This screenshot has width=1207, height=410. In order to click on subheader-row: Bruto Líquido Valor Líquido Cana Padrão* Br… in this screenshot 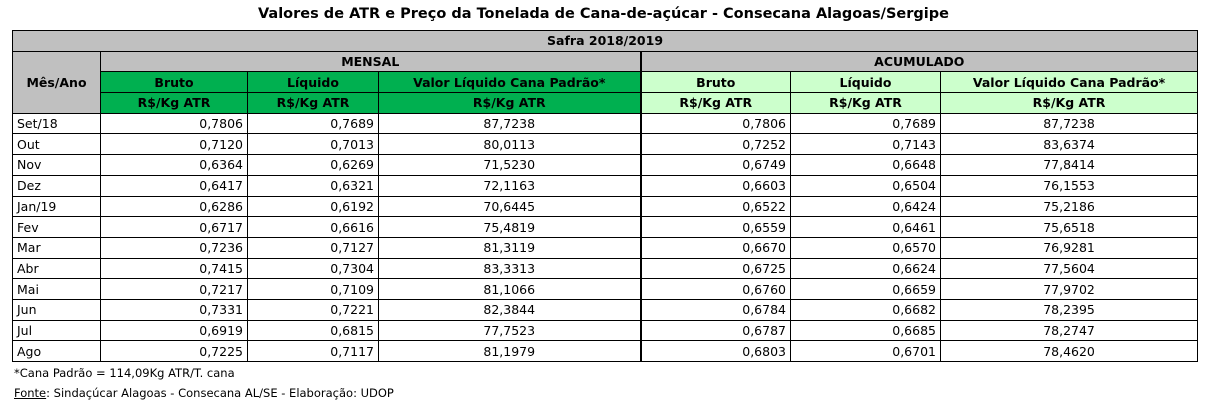, I will do `click(606, 82)`.